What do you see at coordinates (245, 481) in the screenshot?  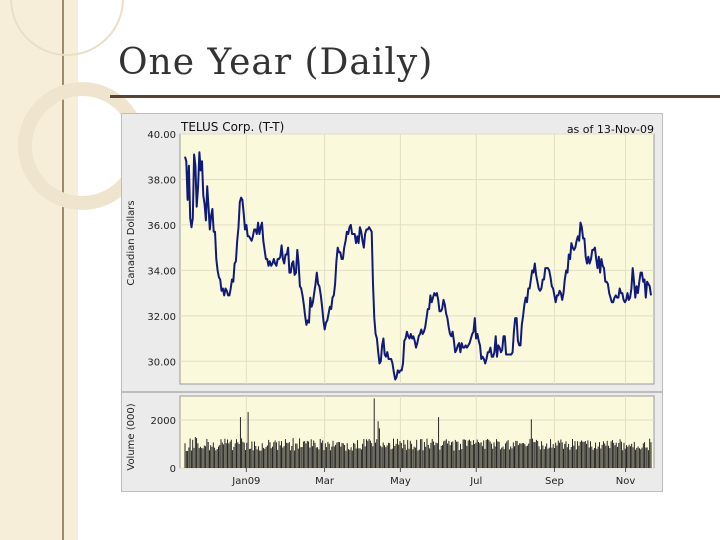 I see `x-tick-label-0: Jan09` at bounding box center [245, 481].